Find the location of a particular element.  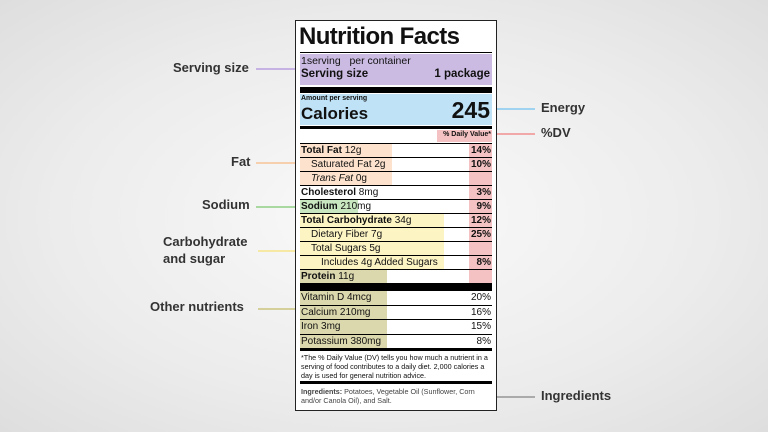

nutrient-row: Saturated Fat 2g 10% is located at coordinates (396, 164).